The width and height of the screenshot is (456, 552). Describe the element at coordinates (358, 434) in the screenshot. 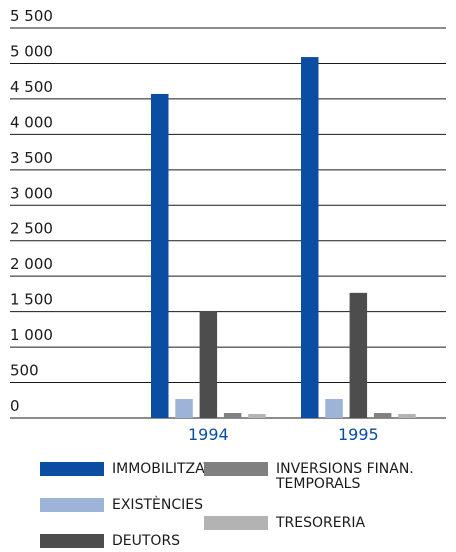

I see `x-tick-label: 1995` at that location.